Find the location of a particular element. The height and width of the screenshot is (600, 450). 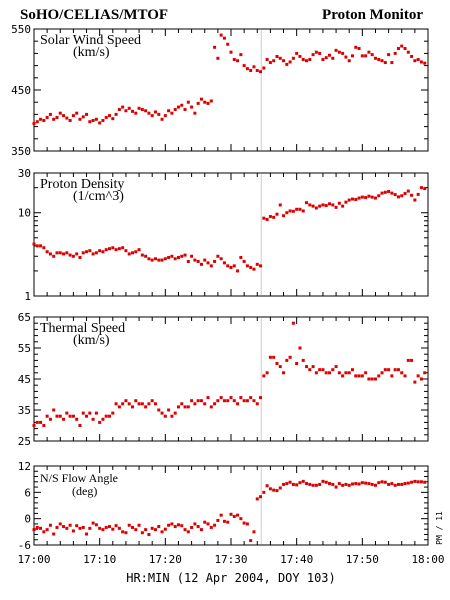

panel-title: Proton Density is located at coordinates (82, 184).